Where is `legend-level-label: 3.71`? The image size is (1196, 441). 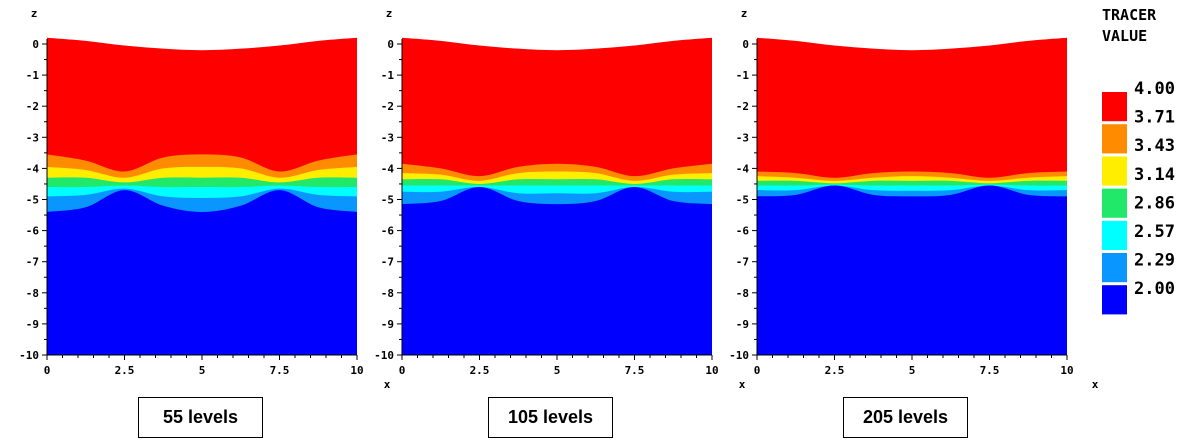 legend-level-label: 3.71 is located at coordinates (1154, 118).